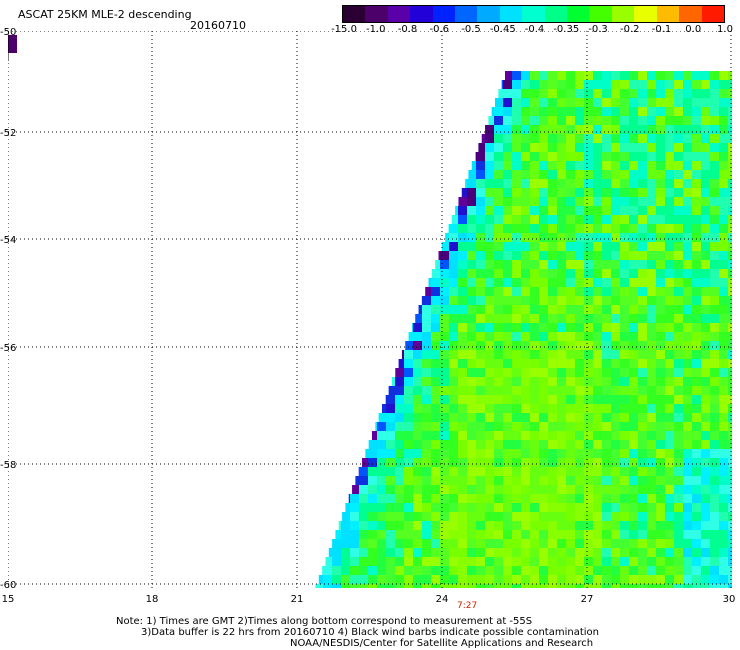  I want to click on color-scale-tick-label: -15.0, so click(344, 29).